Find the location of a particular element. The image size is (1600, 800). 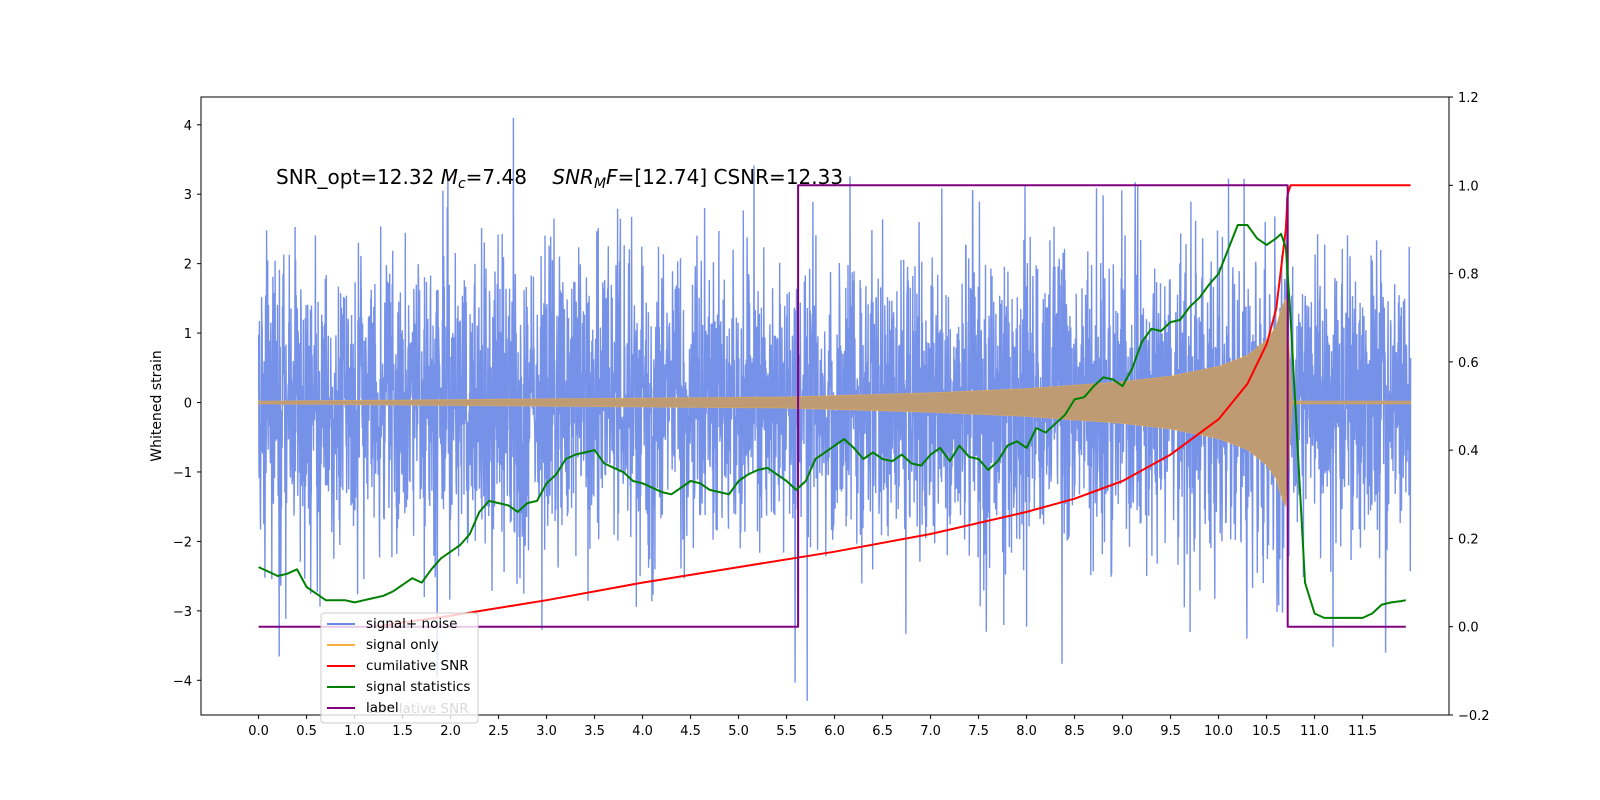

annotation-snr-f: F is located at coordinates (612, 177).